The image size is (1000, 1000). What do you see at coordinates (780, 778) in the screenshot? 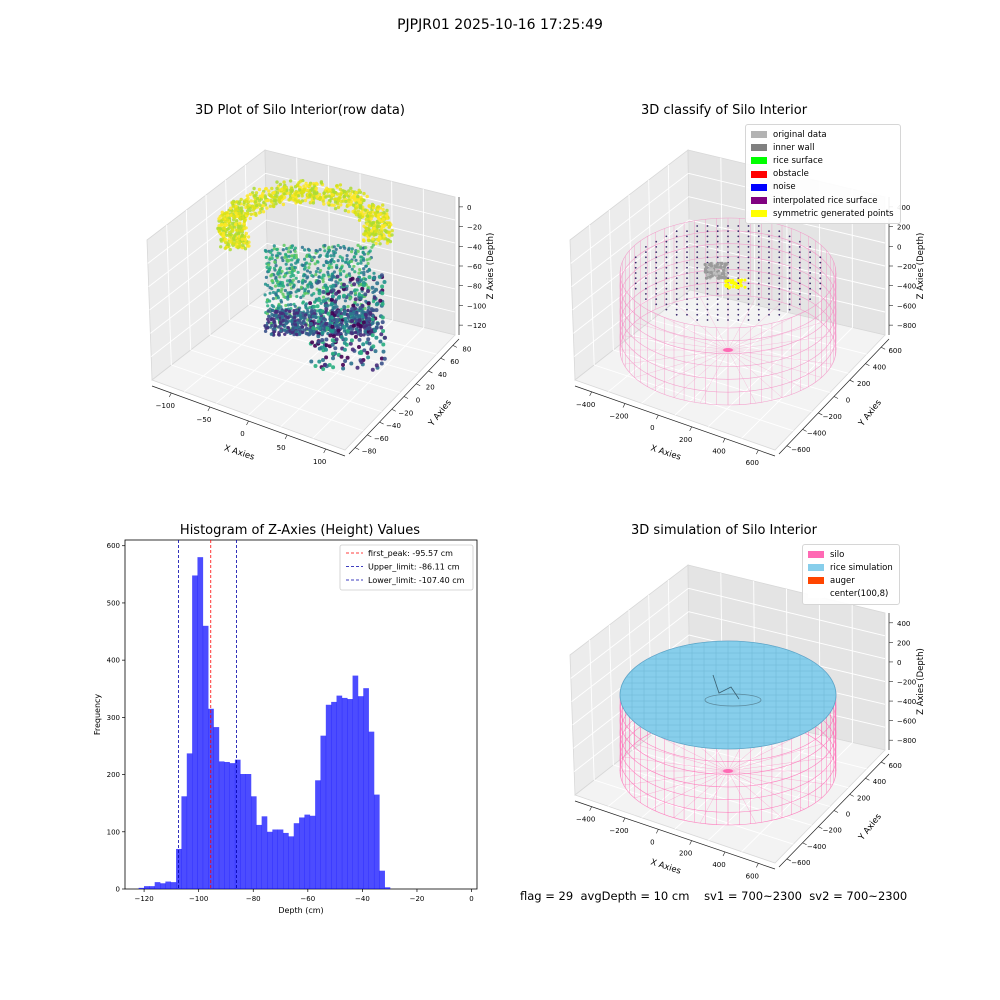
I see `simulation-silo-spoke` at bounding box center [780, 778].